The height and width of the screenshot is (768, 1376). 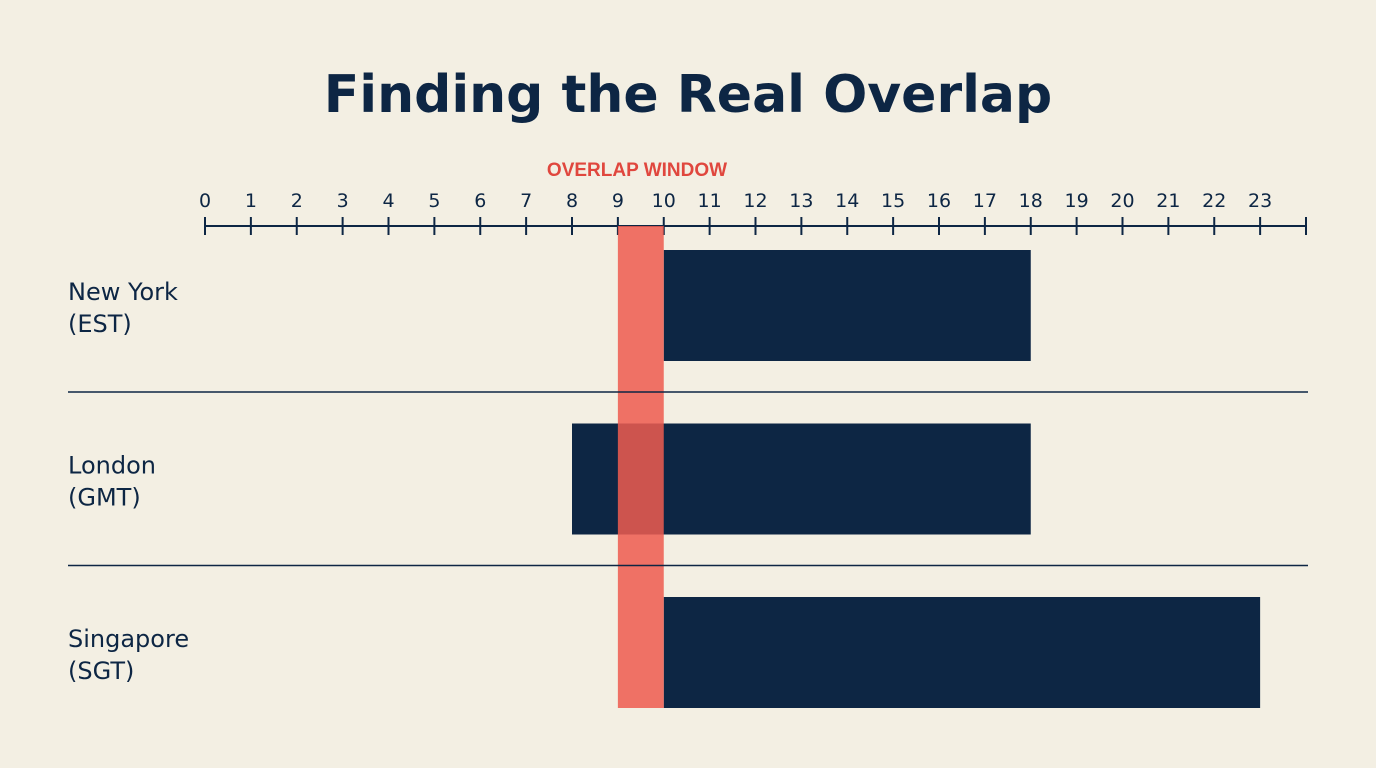 What do you see at coordinates (801, 201) in the screenshot?
I see `x-tick-label: 13` at bounding box center [801, 201].